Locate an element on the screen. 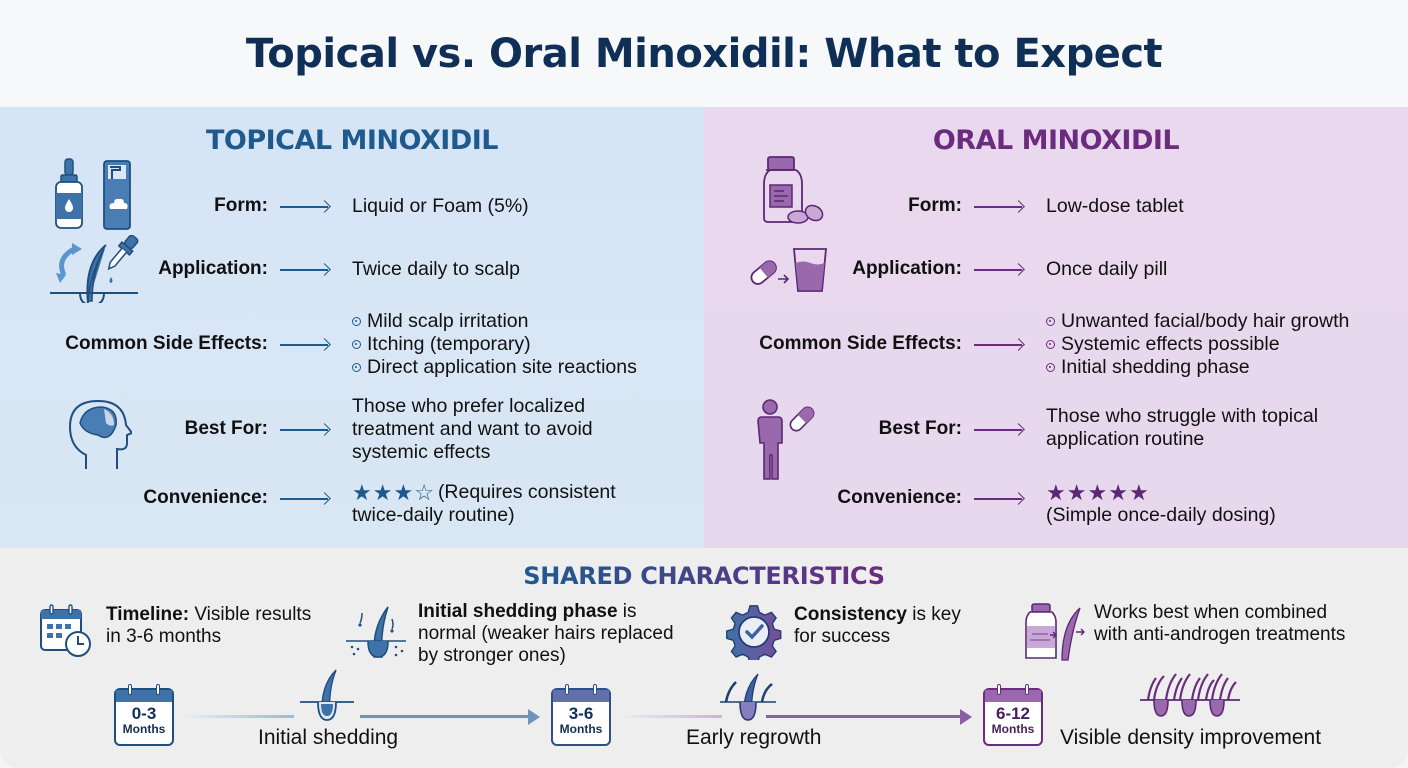 This screenshot has height=768, width=1408. oral-form-row: Form: Low-dose tablet is located at coordinates (944, 206).